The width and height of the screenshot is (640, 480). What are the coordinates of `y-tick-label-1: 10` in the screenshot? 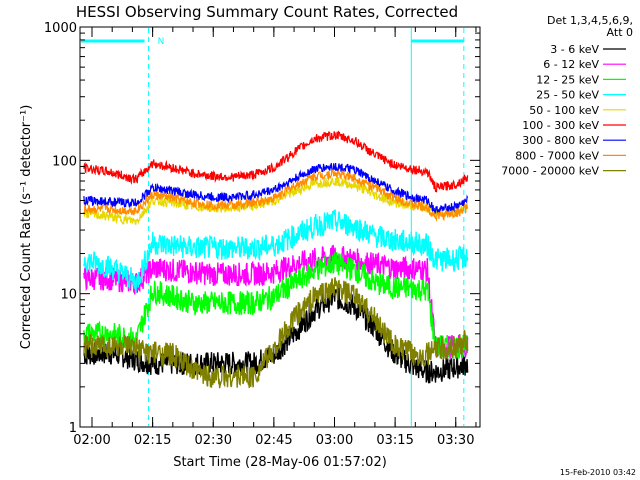 It's located at (68, 295).